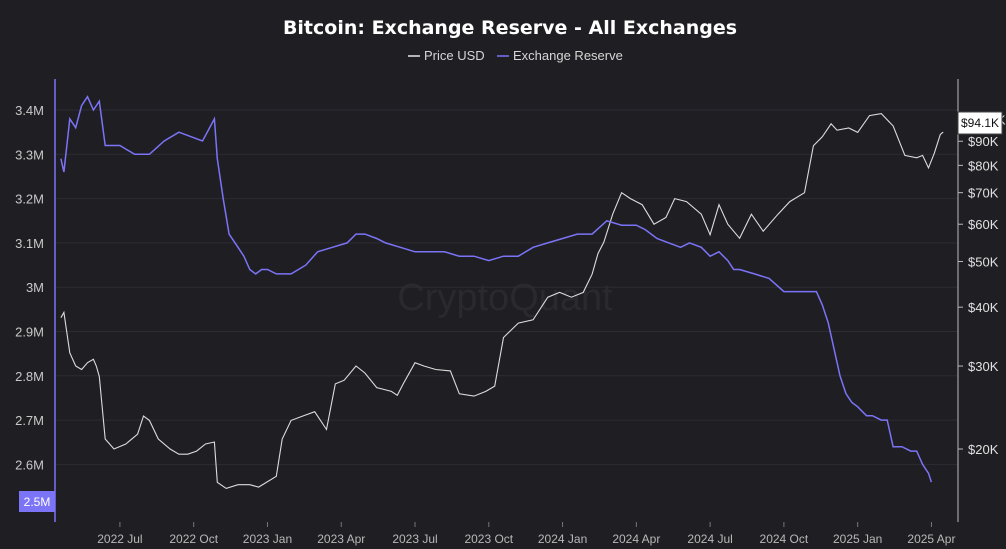  I want to click on watermark: CryptoQuant, so click(505, 298).